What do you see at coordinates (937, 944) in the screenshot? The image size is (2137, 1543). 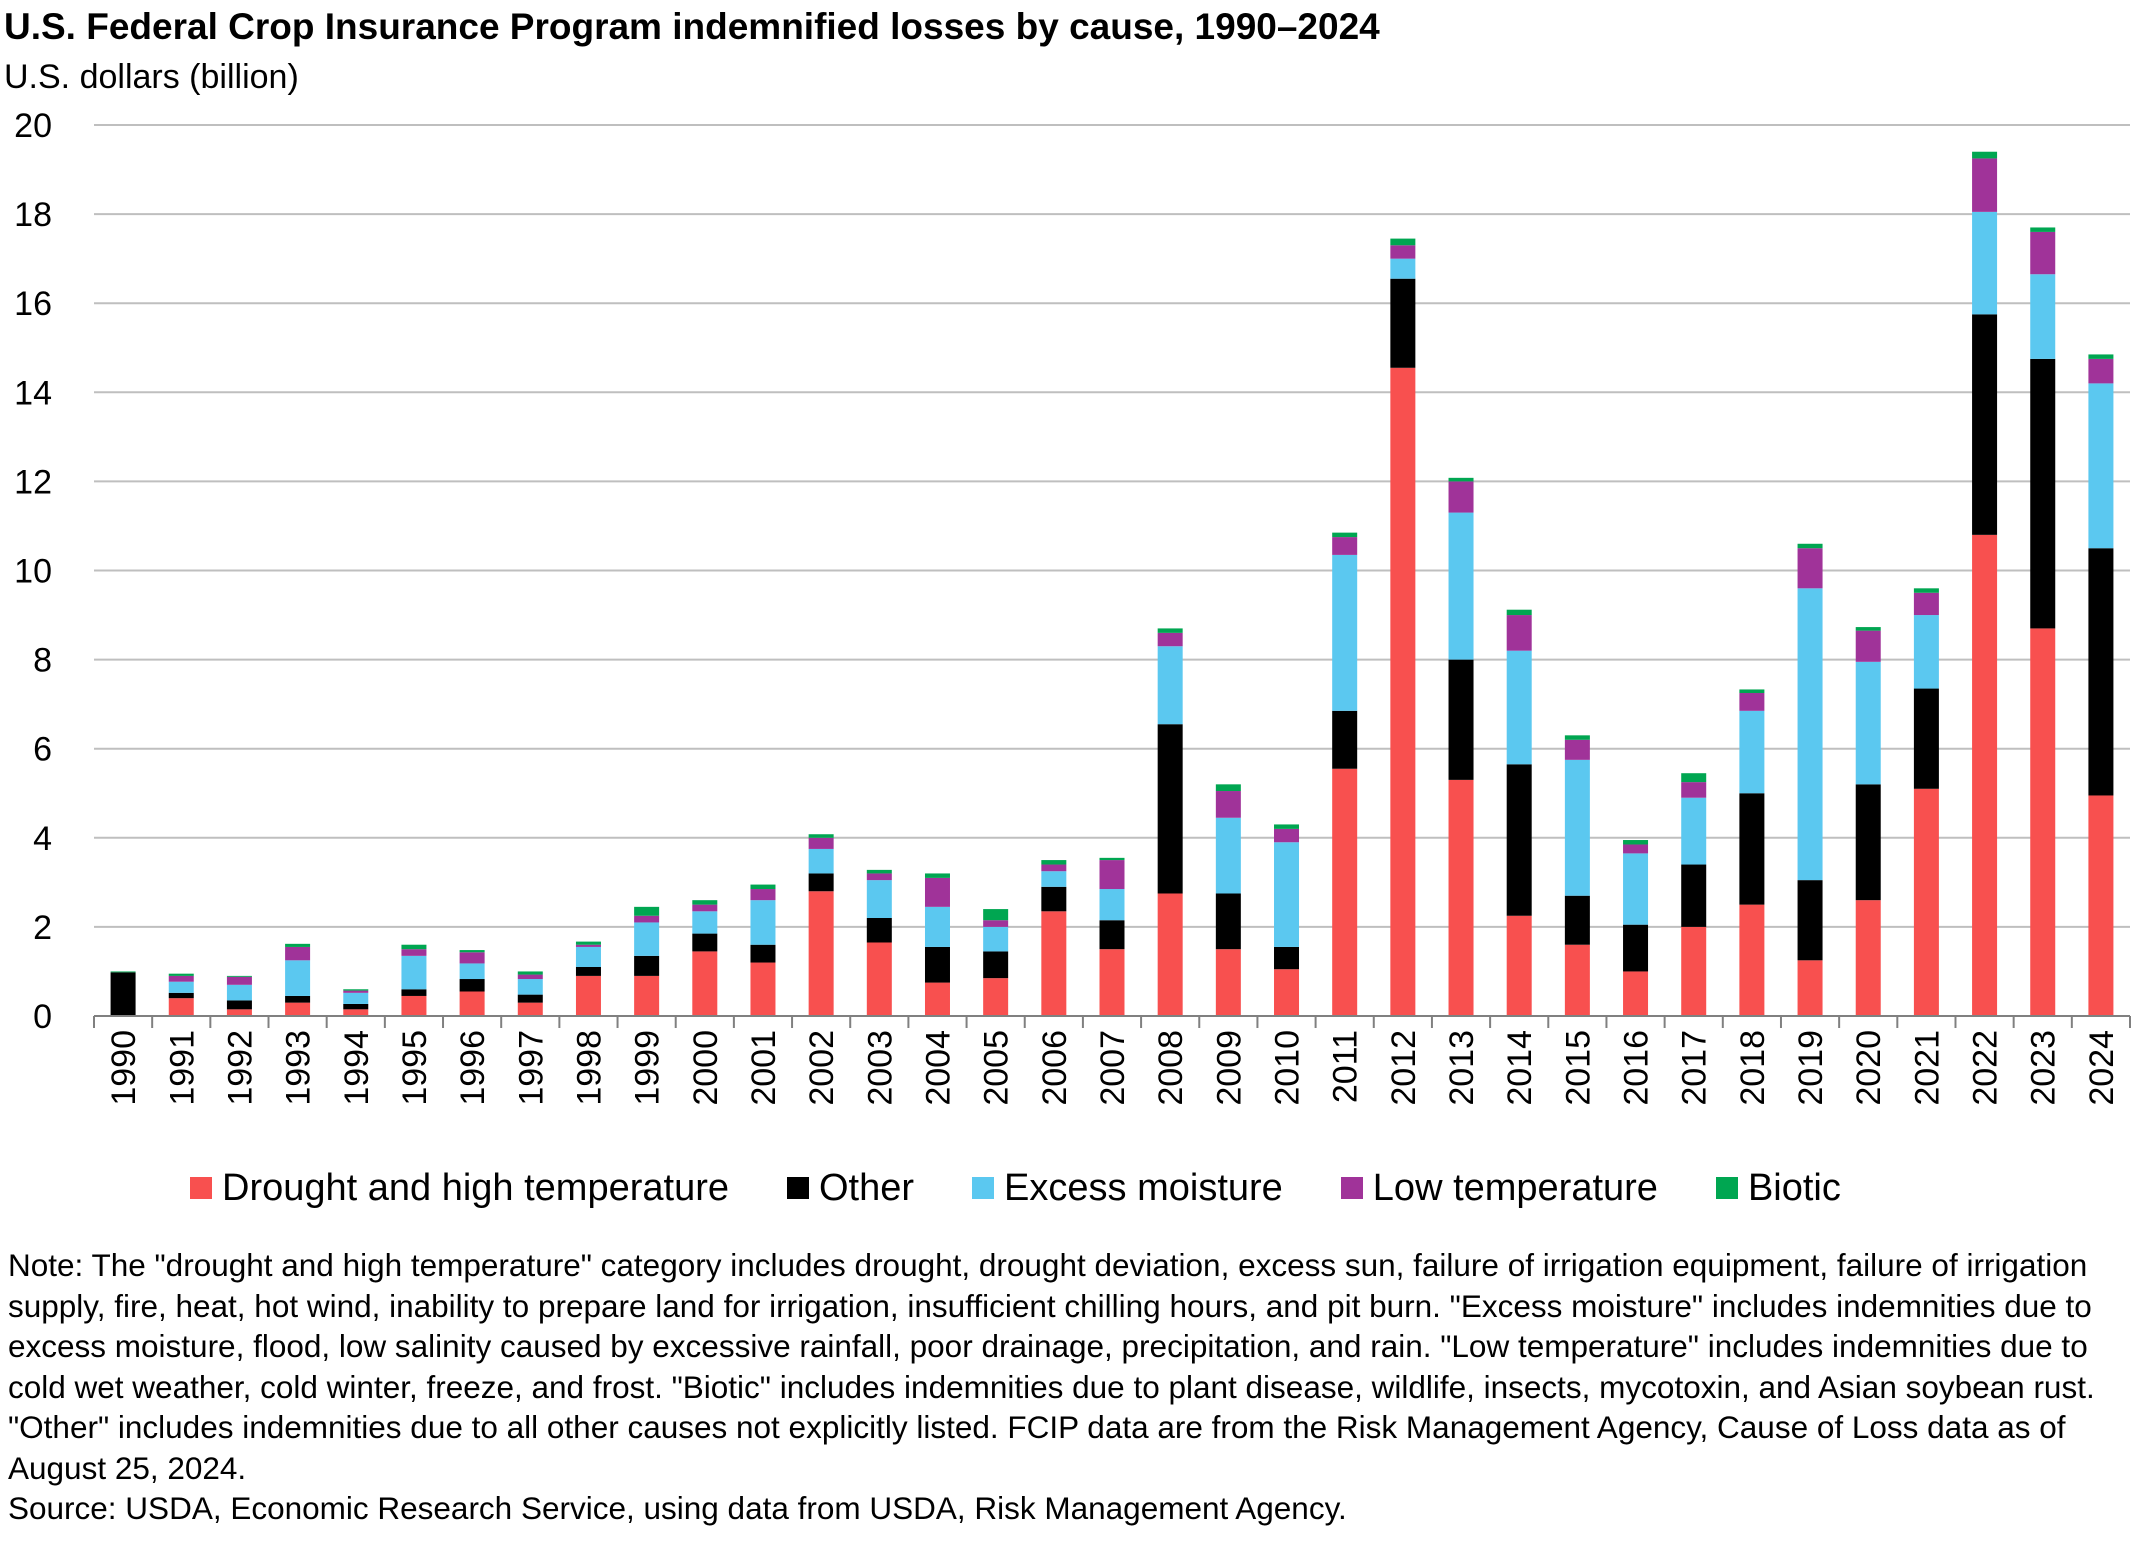 I see `bar-stack-2004` at bounding box center [937, 944].